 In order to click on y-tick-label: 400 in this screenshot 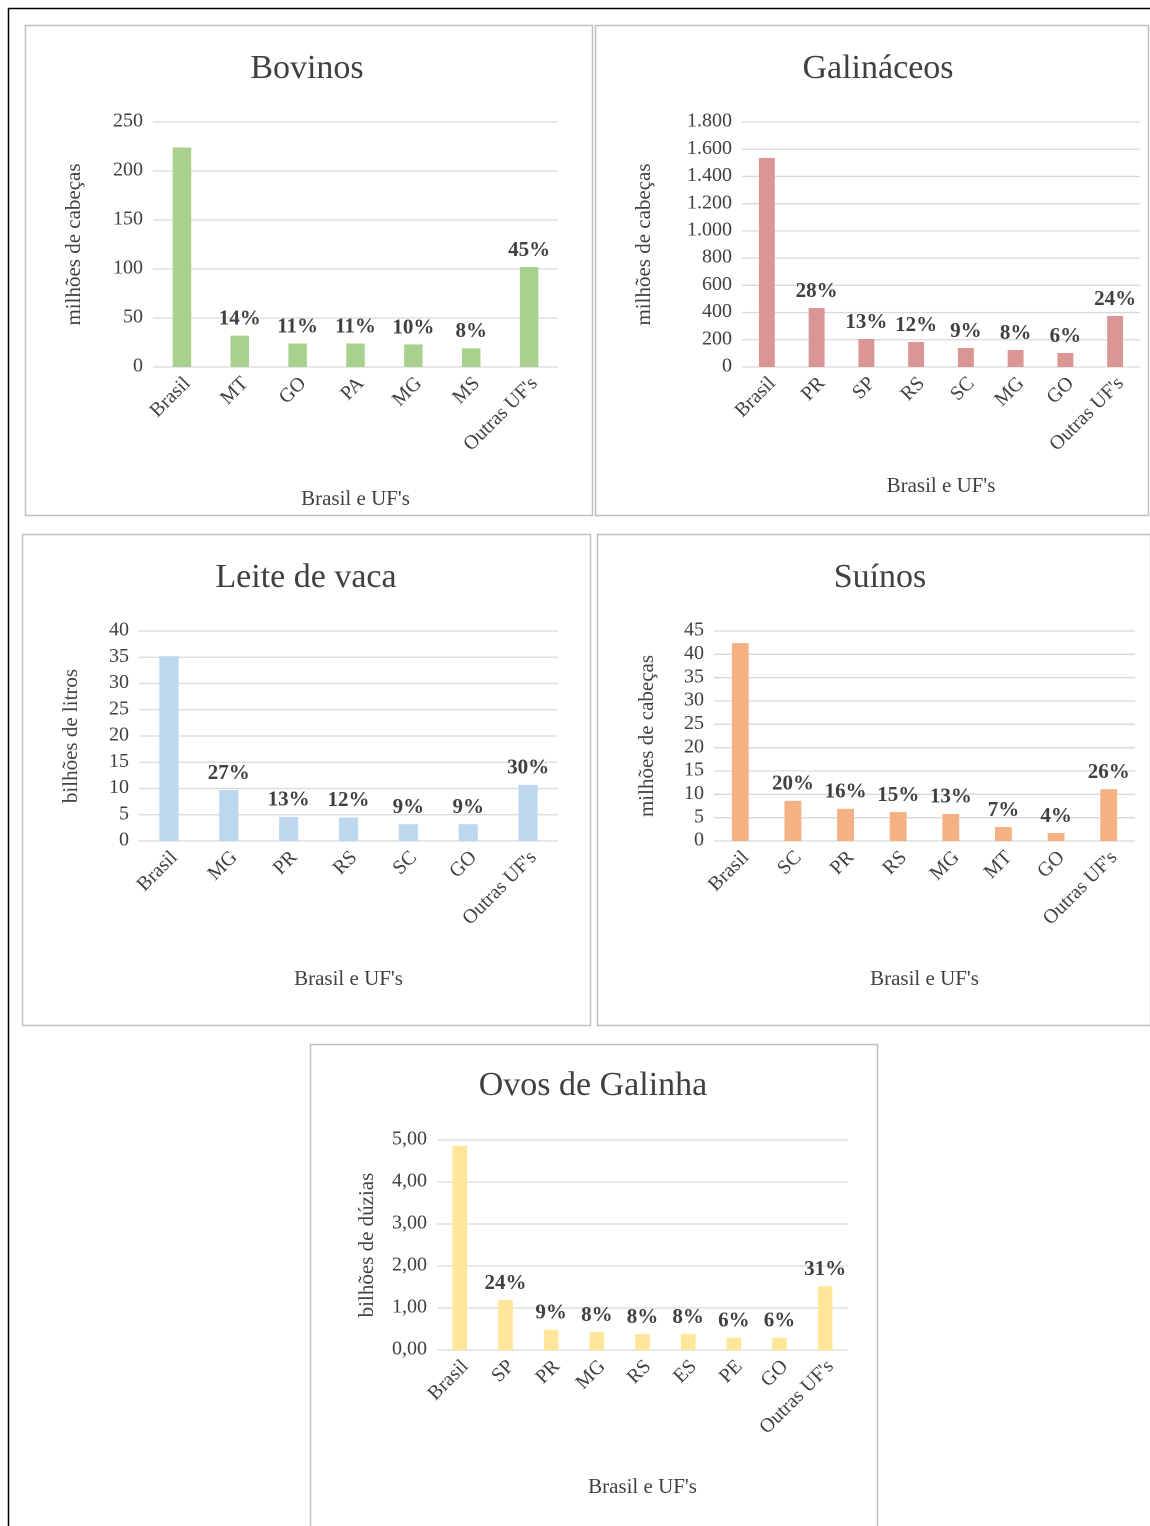, I will do `click(717, 311)`.